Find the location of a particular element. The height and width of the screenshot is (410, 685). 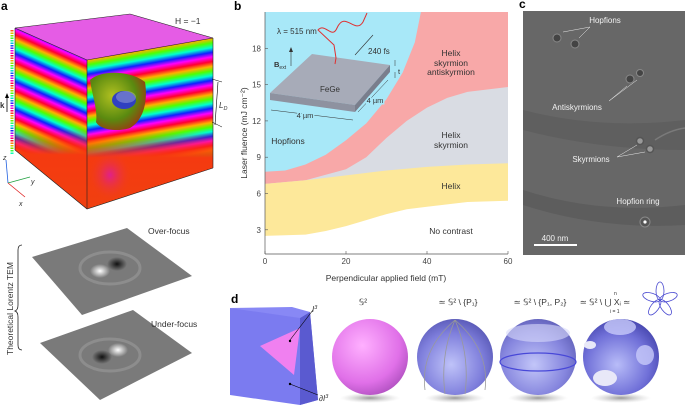

sphere-label-1: 𝕊² is located at coordinates (363, 302).